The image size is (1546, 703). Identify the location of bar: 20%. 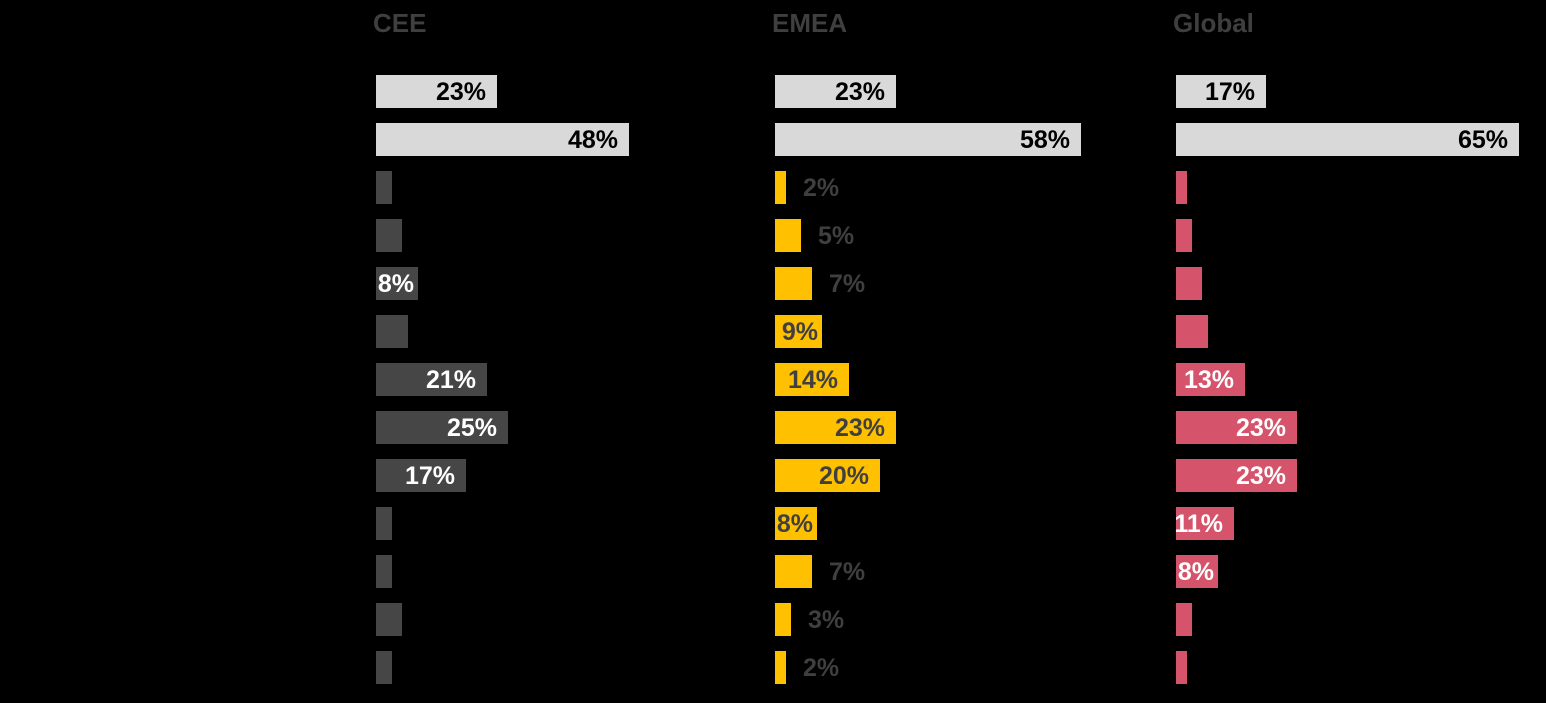
(827, 475).